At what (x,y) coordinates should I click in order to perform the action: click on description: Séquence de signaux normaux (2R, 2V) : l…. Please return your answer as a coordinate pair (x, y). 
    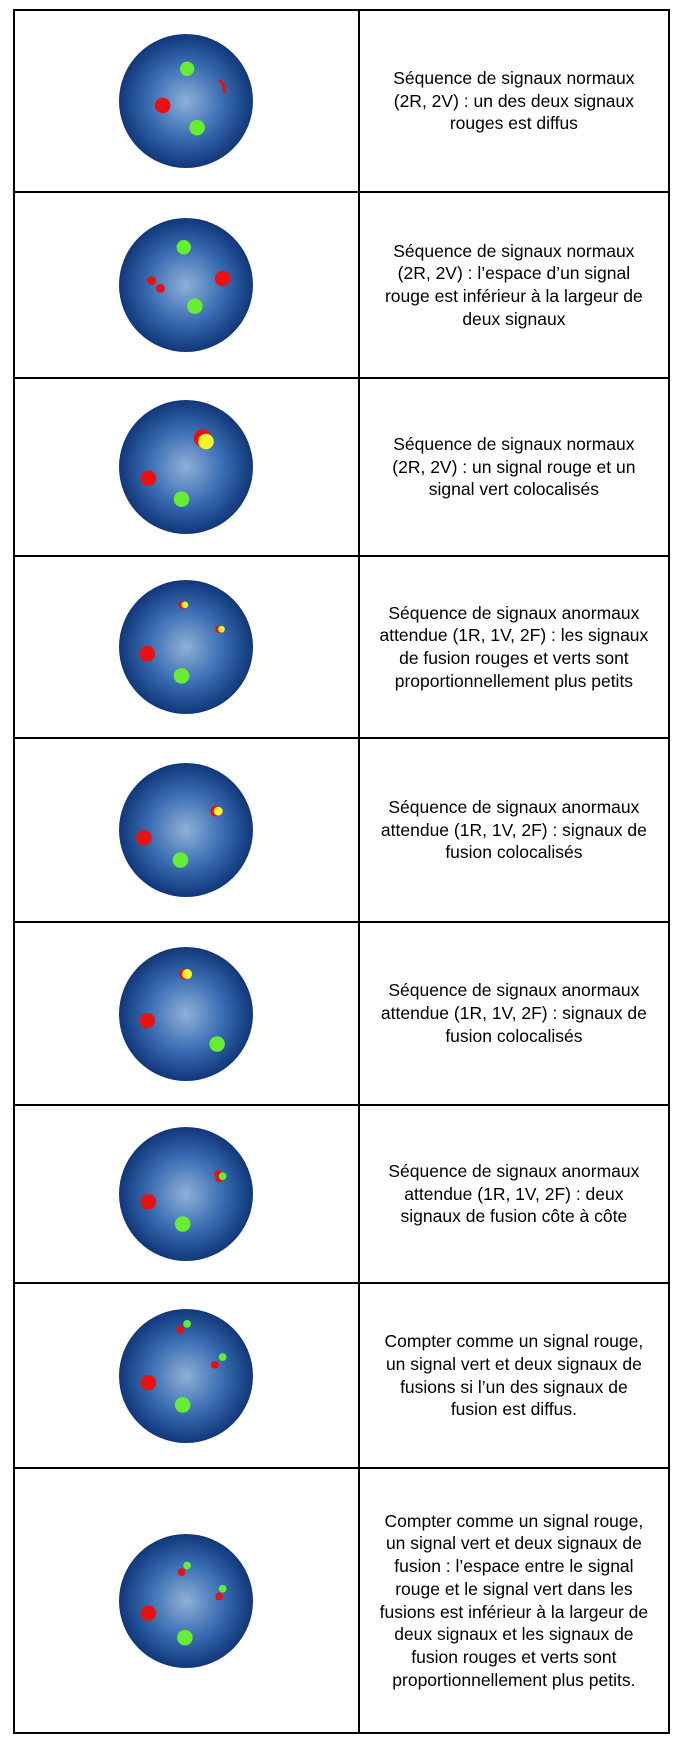
    Looking at the image, I should click on (514, 285).